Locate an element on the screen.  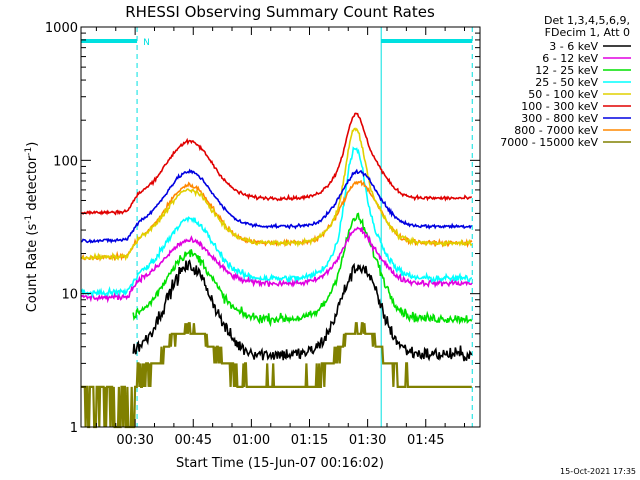
legend-header: FDecim 1, Att 0 is located at coordinates (587, 32).